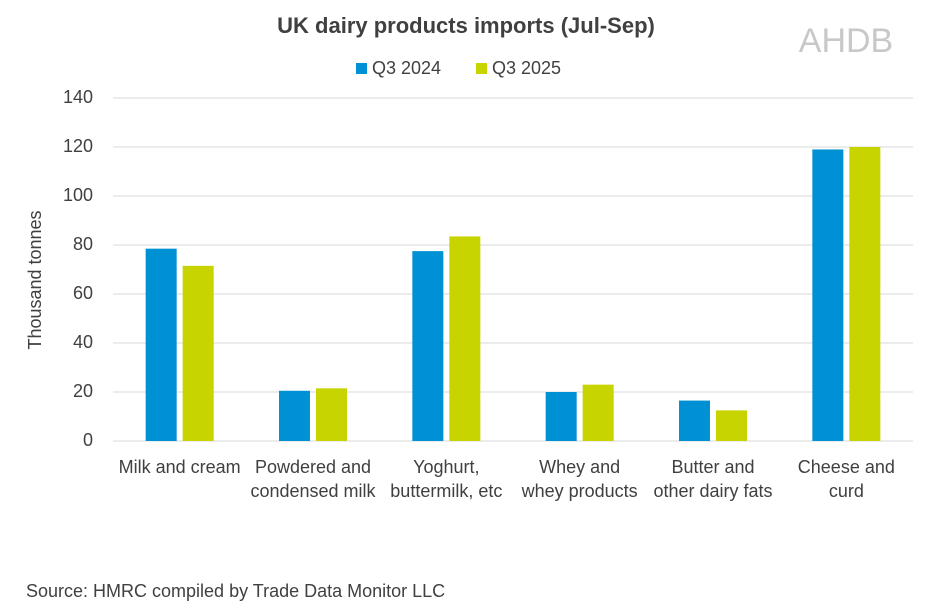 The image size is (933, 612). What do you see at coordinates (78, 97) in the screenshot?
I see `y-tick-label: 140` at bounding box center [78, 97].